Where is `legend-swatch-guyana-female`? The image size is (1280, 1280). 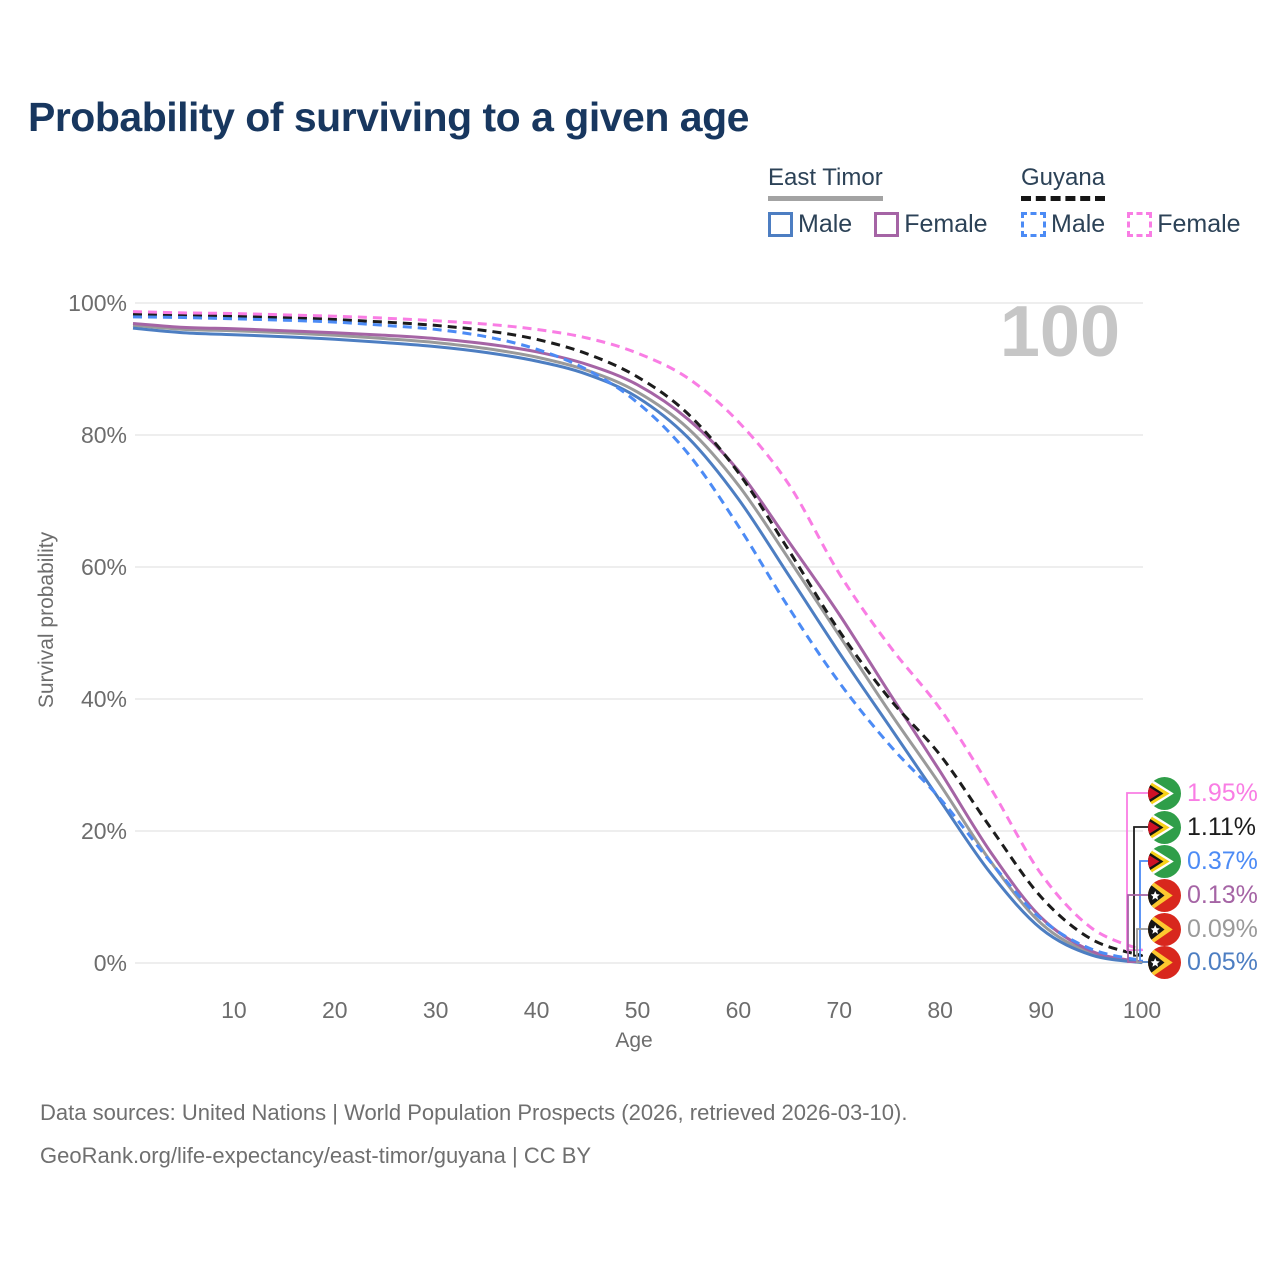
legend-swatch-guyana-female is located at coordinates (1140, 224).